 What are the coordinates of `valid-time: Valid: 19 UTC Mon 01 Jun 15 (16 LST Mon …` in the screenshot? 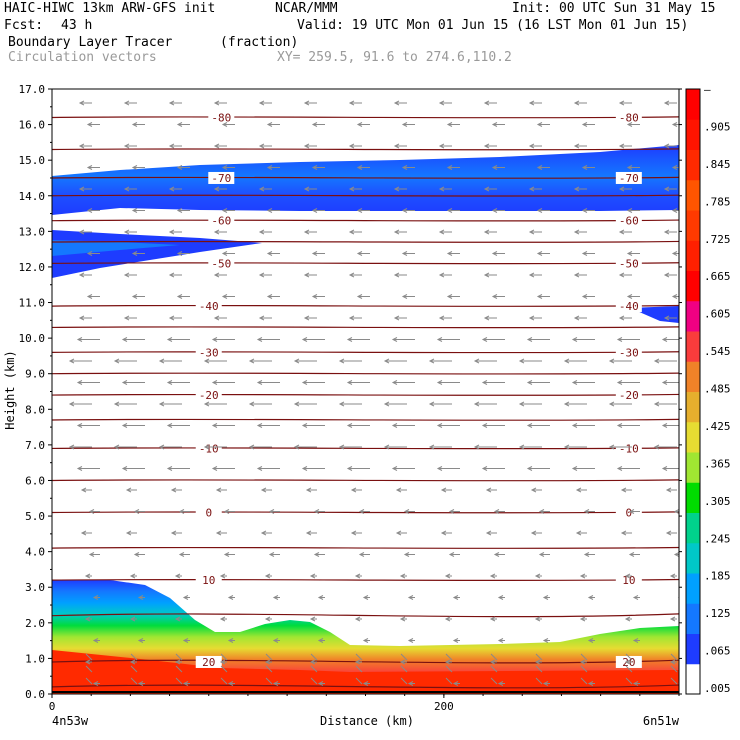 It's located at (493, 25).